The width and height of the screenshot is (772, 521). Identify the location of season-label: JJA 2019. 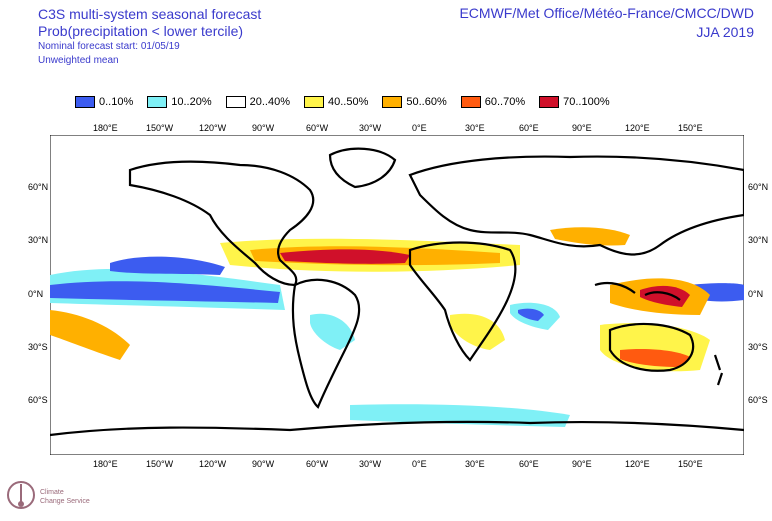
(725, 32).